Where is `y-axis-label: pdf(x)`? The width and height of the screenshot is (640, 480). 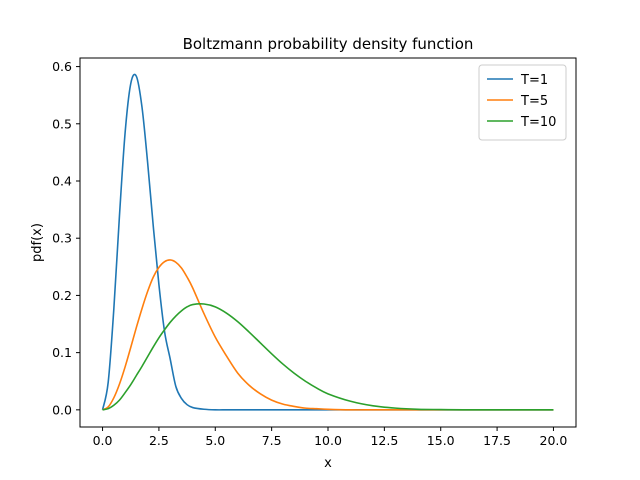
y-axis-label: pdf(x) is located at coordinates (37, 242).